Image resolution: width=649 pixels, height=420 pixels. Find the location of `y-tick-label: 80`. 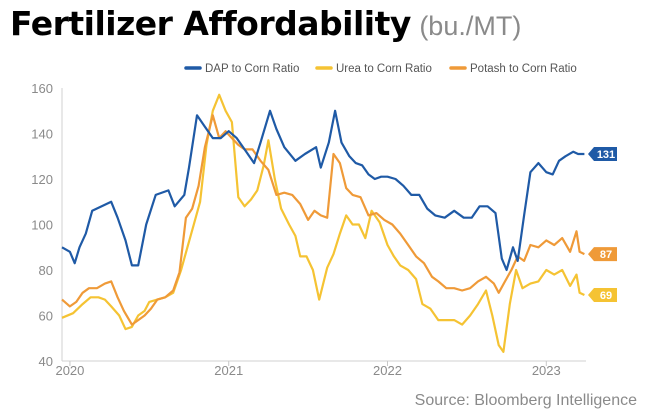

y-tick-label: 80 is located at coordinates (46, 270).